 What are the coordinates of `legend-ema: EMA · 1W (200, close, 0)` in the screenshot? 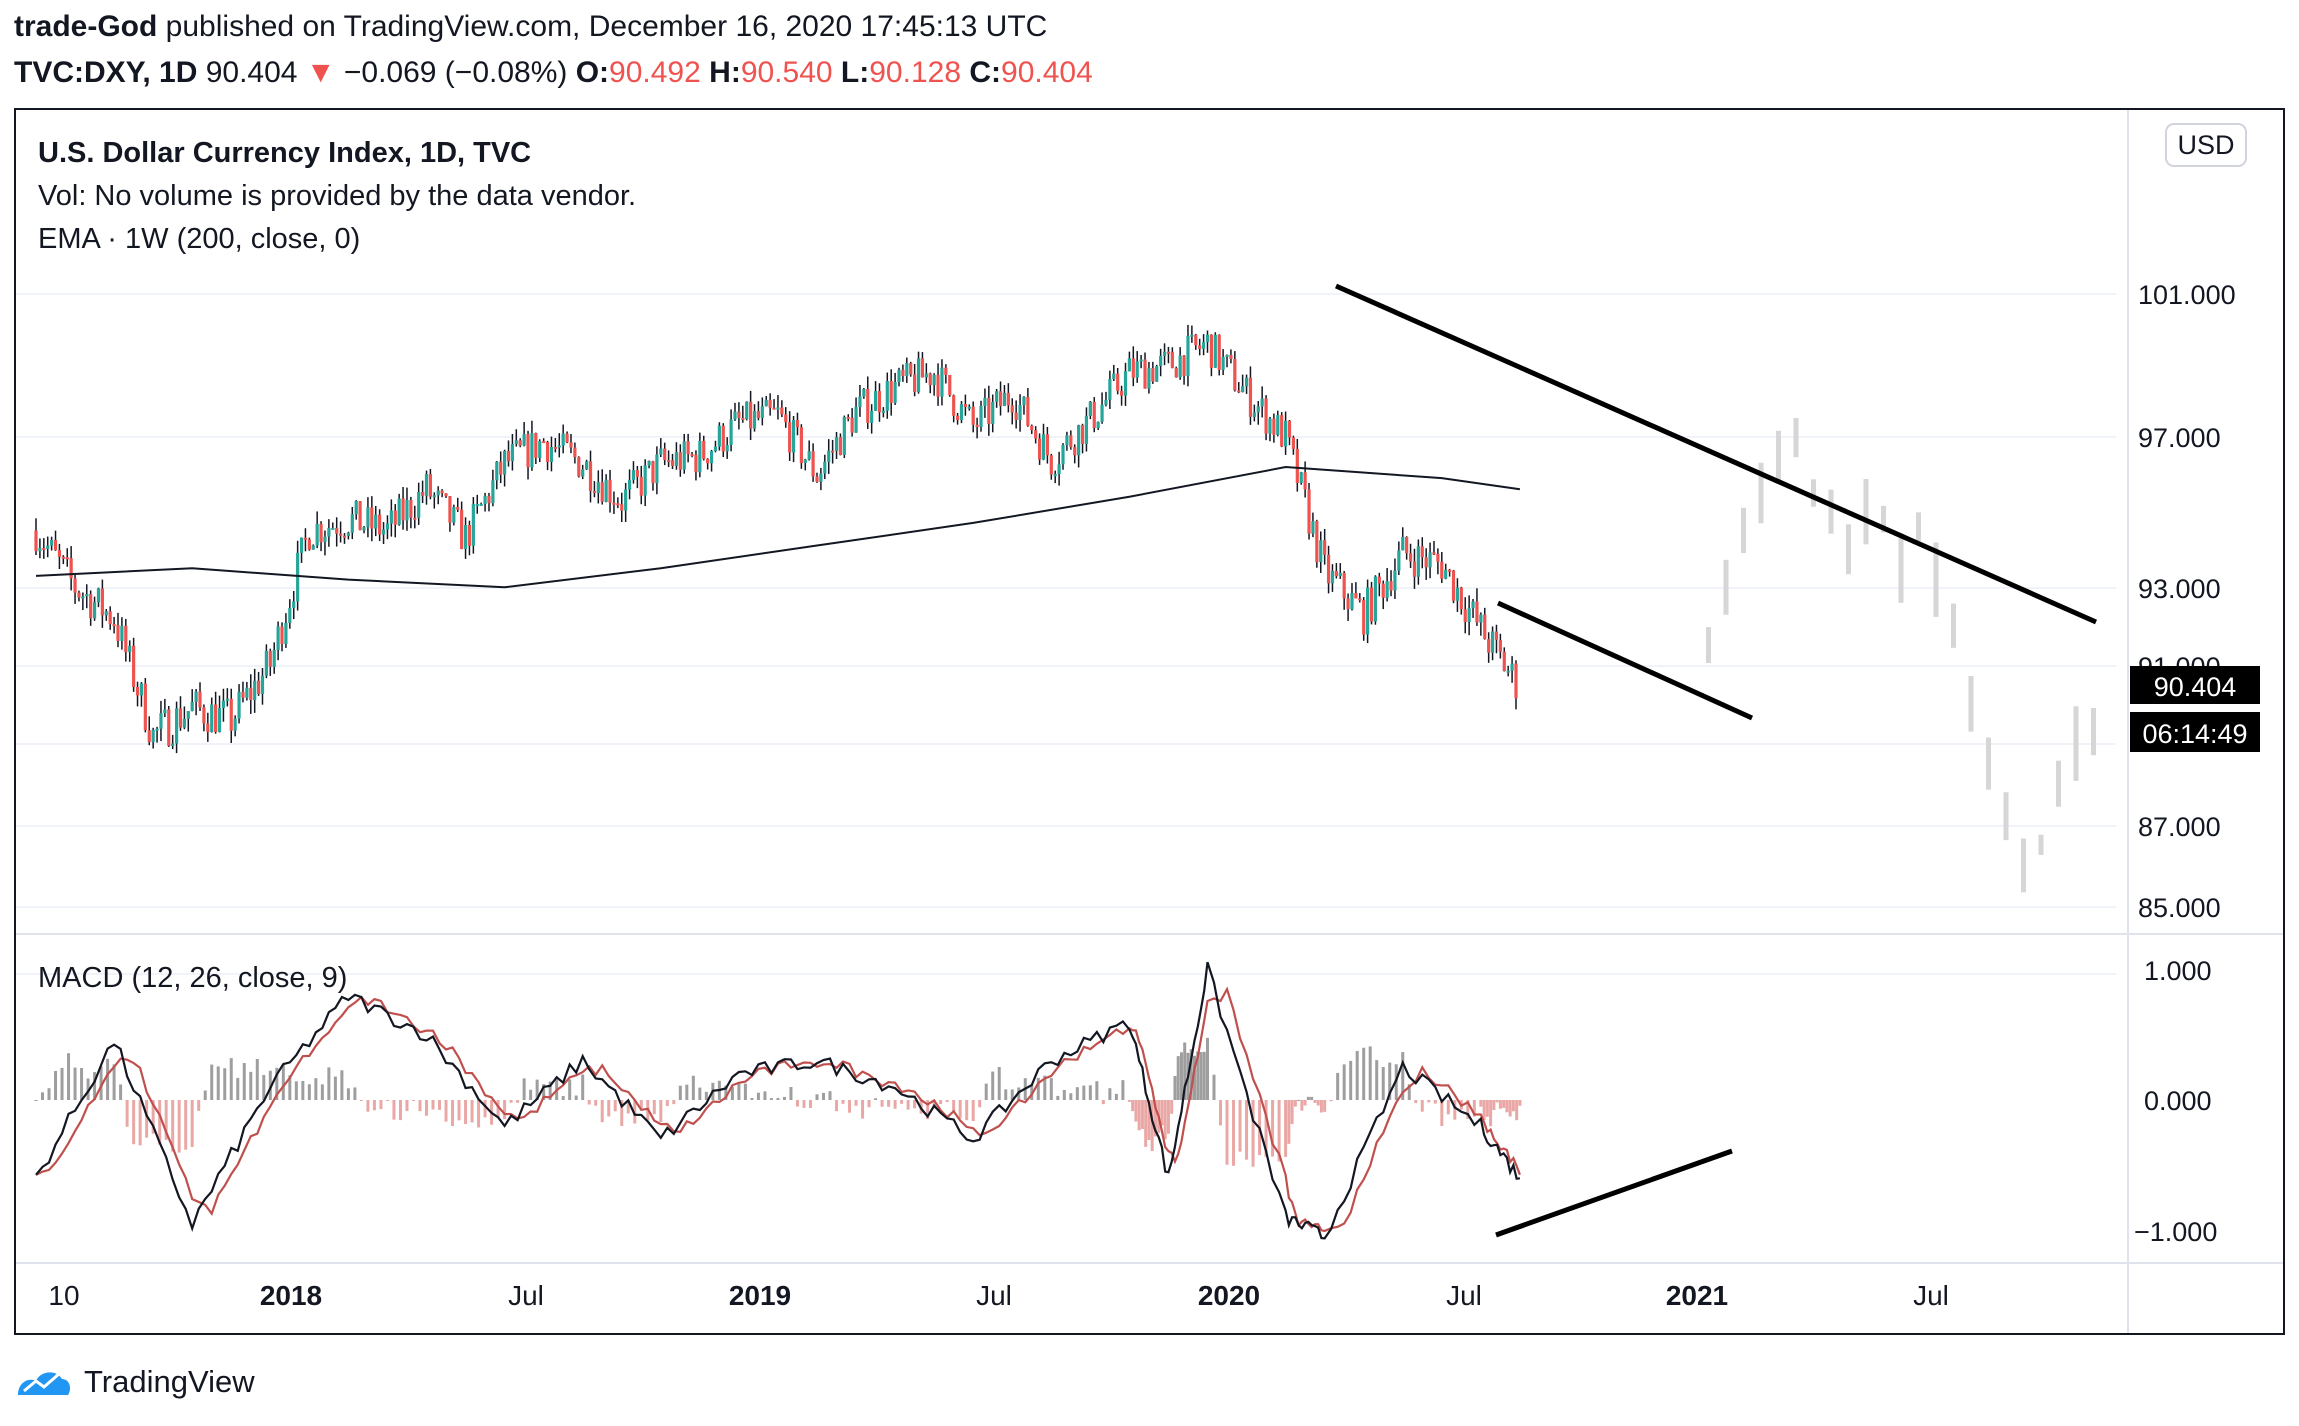 It's located at (199, 239).